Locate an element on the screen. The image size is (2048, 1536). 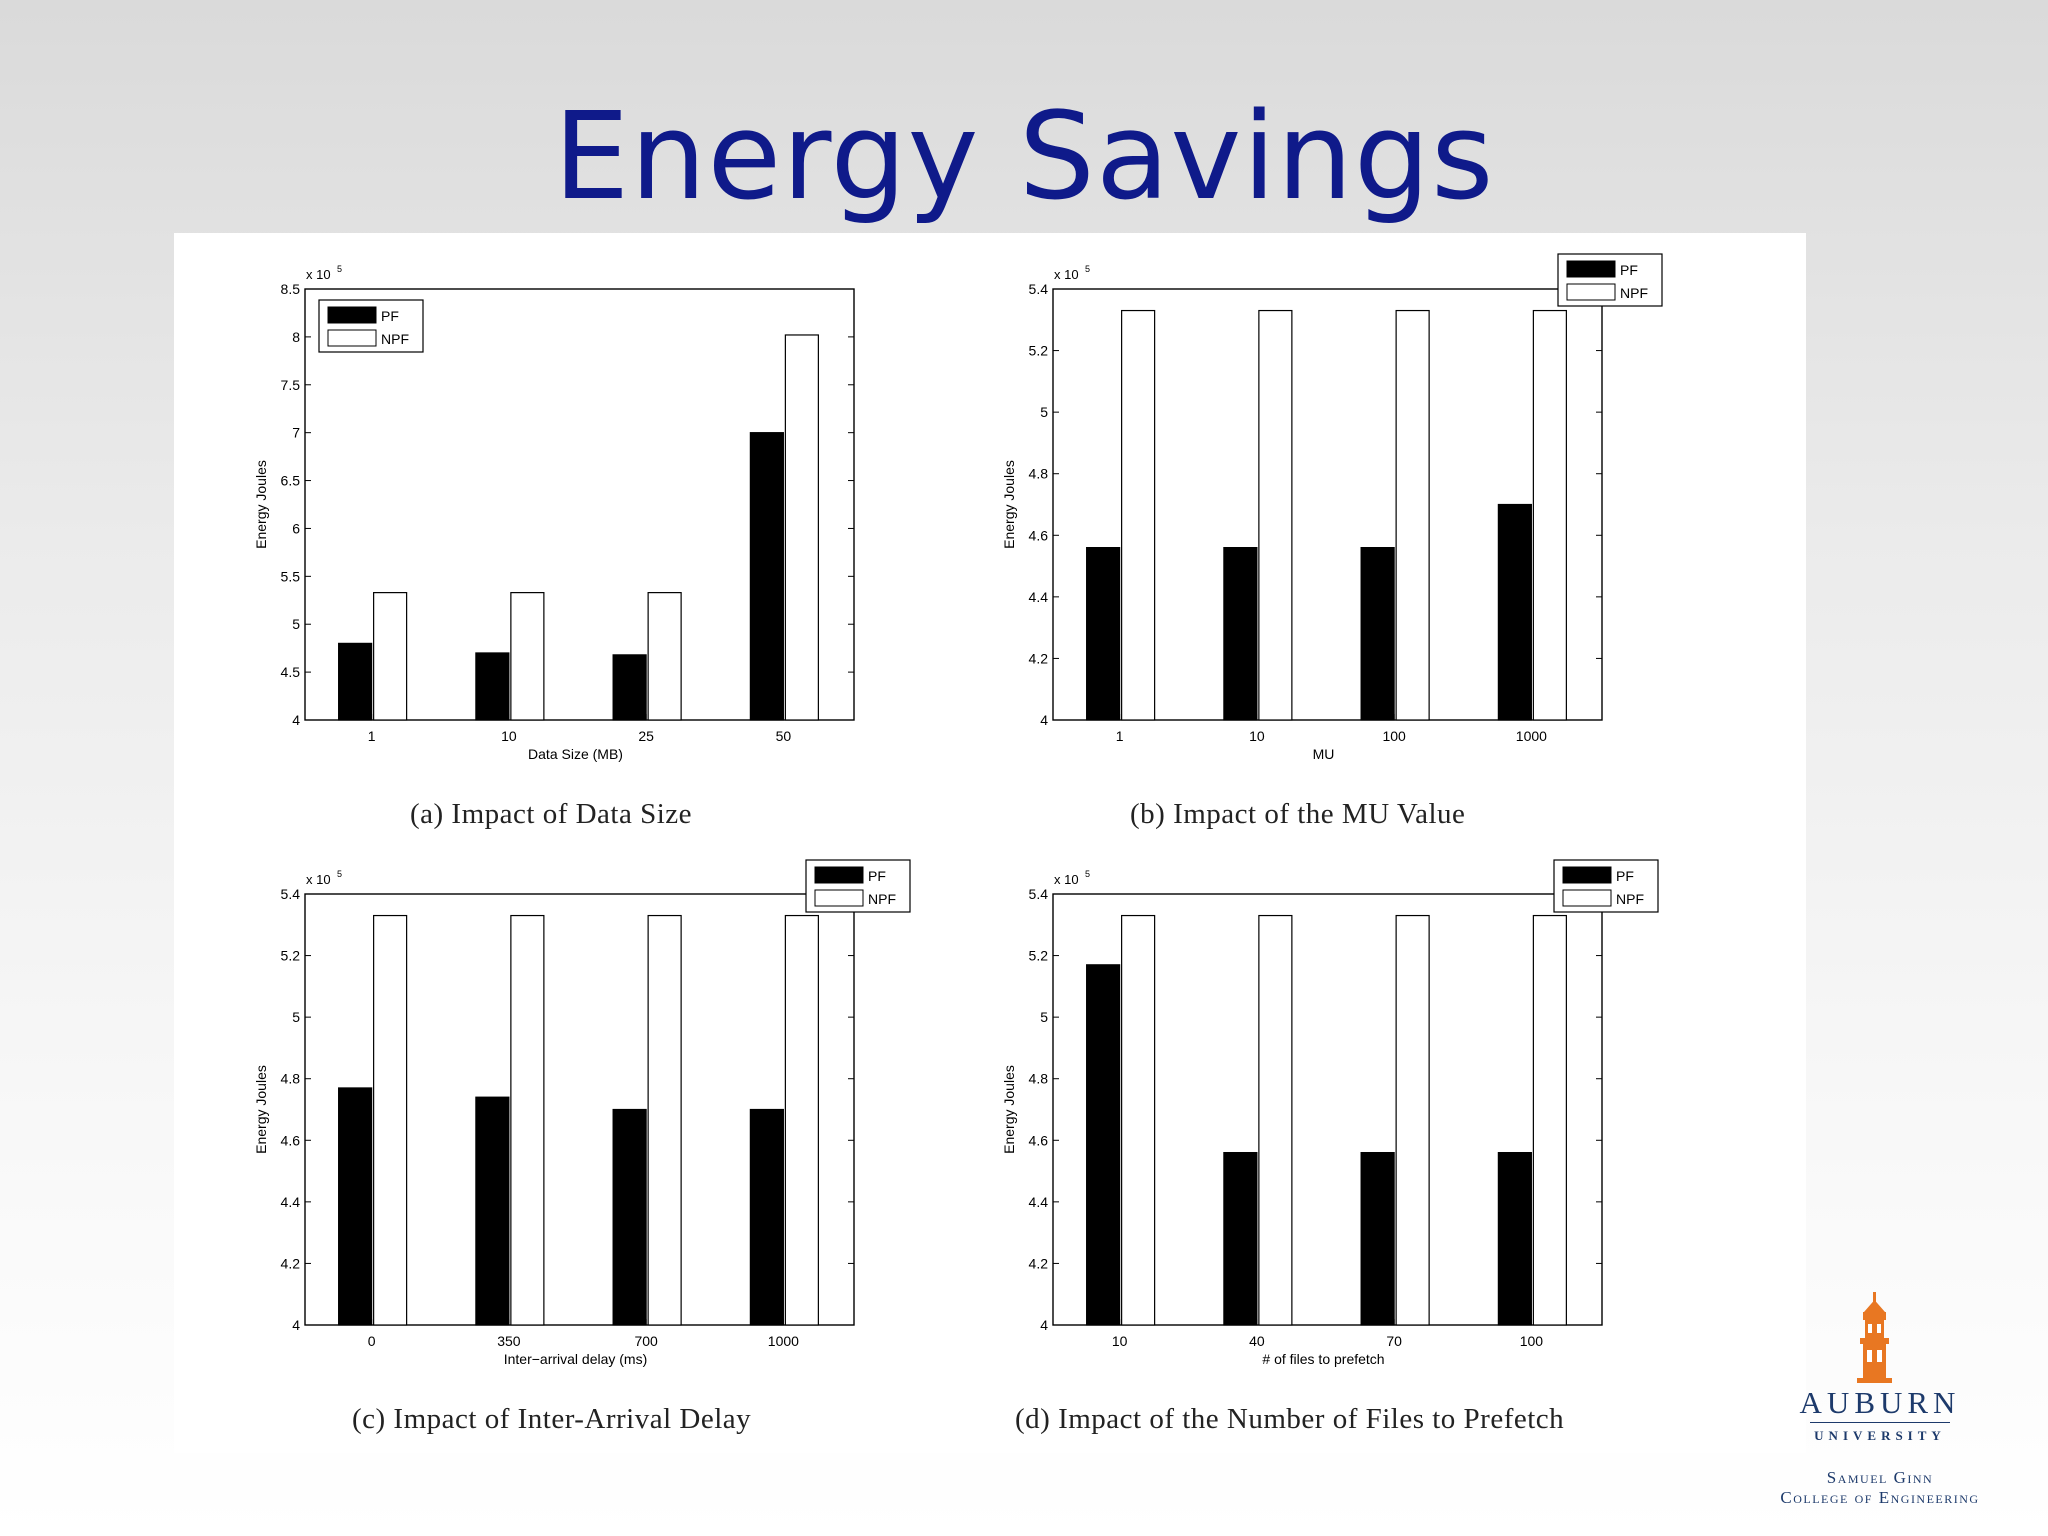
y-tick-label-b: 4.2 is located at coordinates (1039, 658).